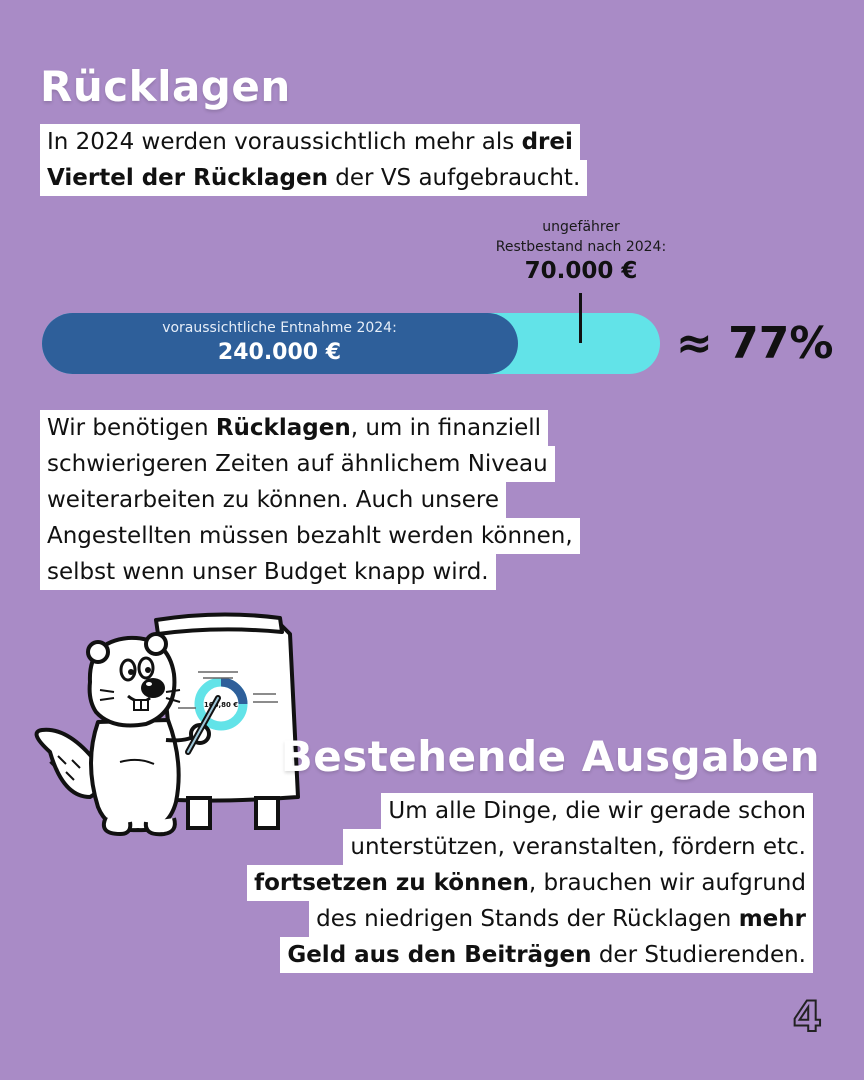  I want to click on withdrawal-label: voraussichtliche Entnahme 2024:, so click(279, 328).